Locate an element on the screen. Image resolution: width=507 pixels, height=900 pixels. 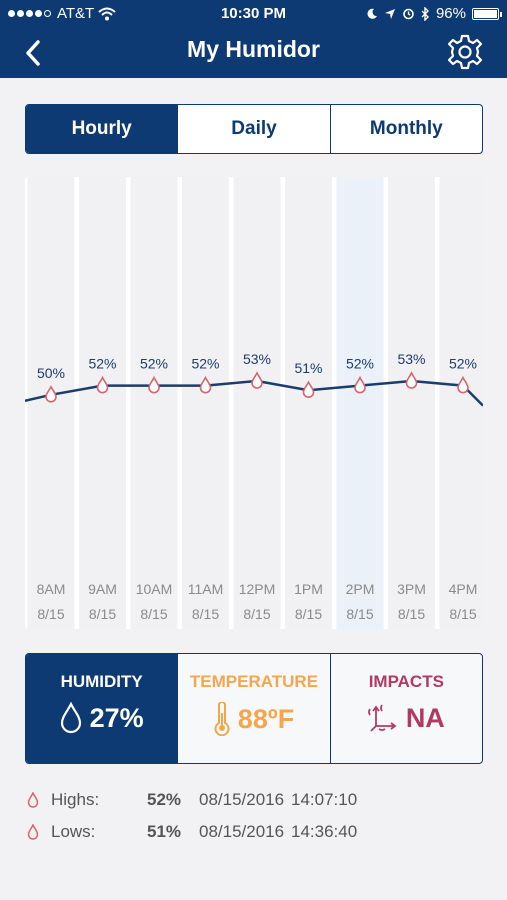
period-segmented-control: Hourly Daily Monthly is located at coordinates (254, 129).